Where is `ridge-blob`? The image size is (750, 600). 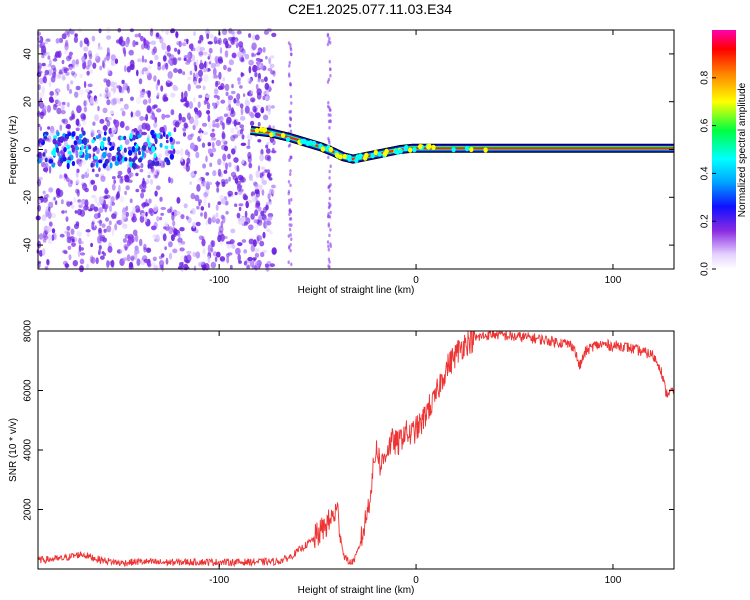 ridge-blob is located at coordinates (485, 150).